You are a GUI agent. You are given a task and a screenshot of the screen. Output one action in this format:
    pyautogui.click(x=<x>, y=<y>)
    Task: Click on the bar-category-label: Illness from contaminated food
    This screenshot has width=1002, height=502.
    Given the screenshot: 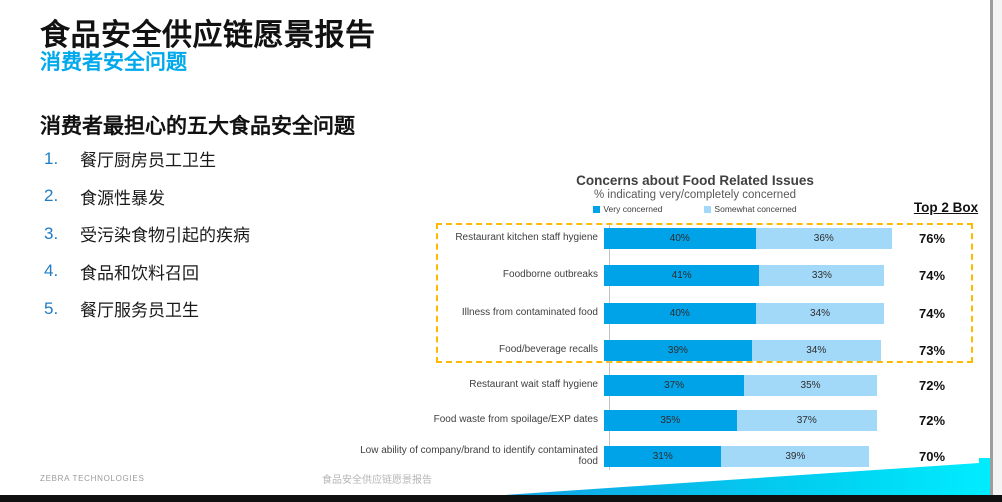 What is the action you would take?
    pyautogui.click(x=529, y=313)
    